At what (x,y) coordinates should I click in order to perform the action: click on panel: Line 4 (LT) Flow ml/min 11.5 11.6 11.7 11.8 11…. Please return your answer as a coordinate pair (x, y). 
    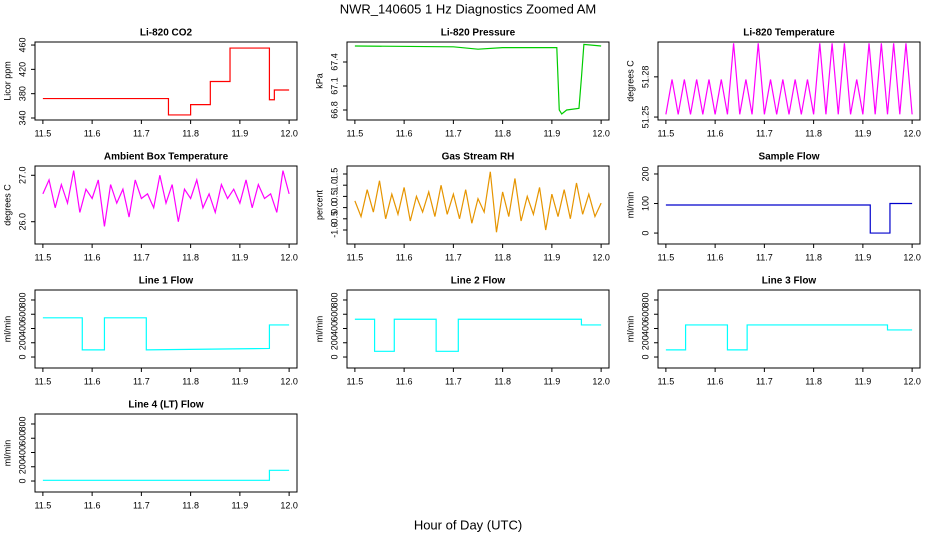
    Looking at the image, I should click on (150, 455).